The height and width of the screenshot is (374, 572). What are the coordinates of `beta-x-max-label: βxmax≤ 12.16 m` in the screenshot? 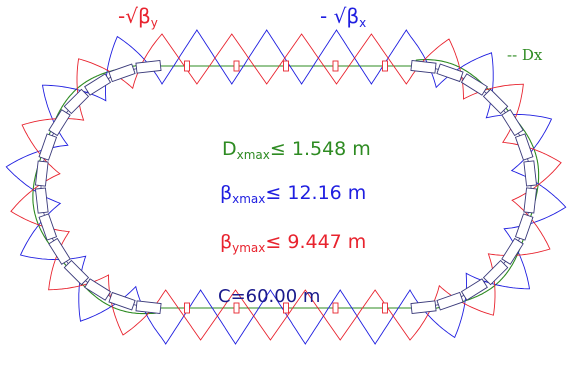 It's located at (293, 194).